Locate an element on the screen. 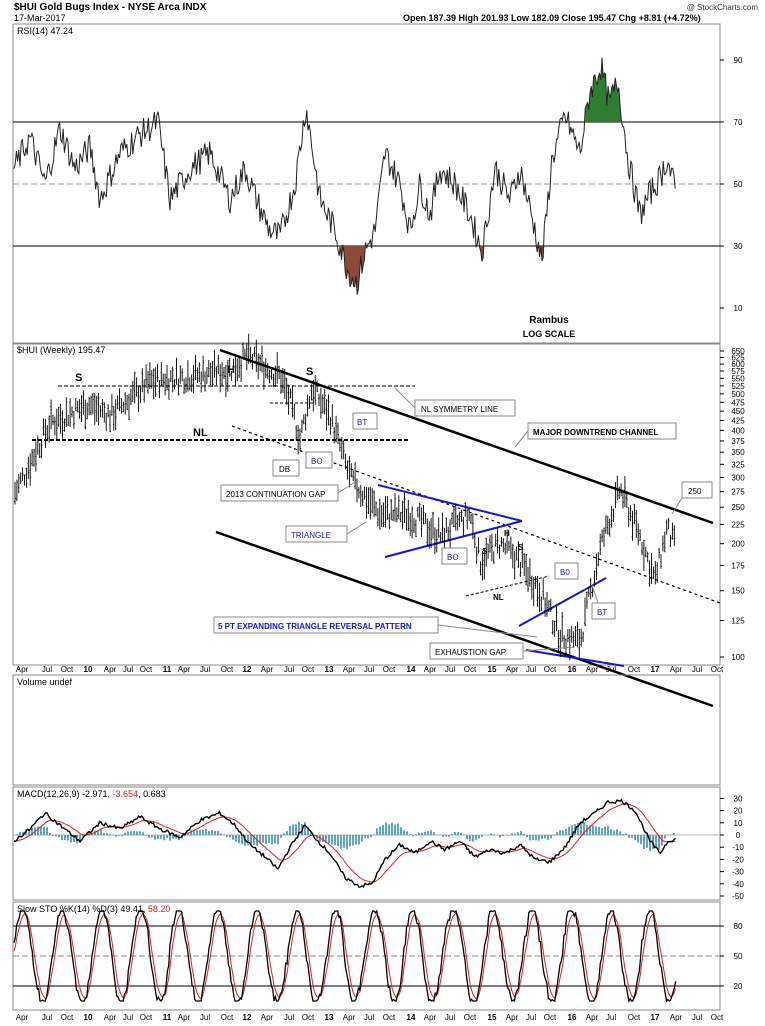  expanding-text: 5 PT EXPANDING TRIANGLE REVERSAL PATTERN is located at coordinates (315, 626).